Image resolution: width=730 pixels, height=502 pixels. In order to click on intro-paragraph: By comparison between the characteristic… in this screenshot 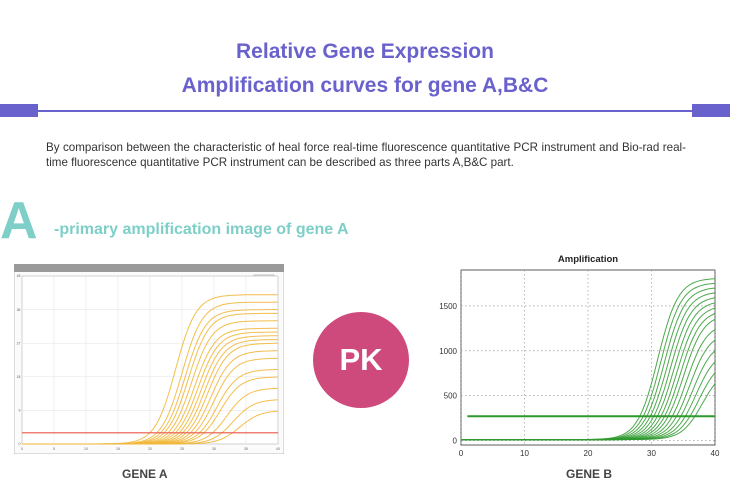, I will do `click(366, 155)`.